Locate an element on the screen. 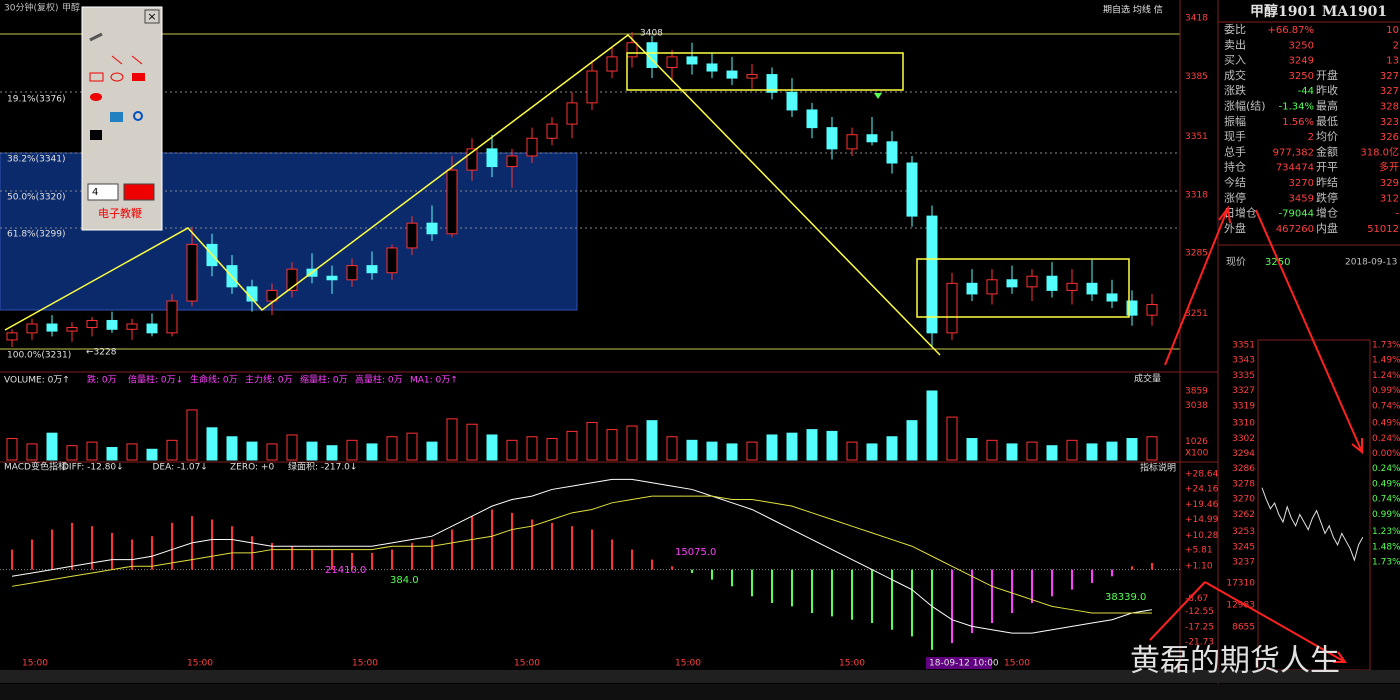 The height and width of the screenshot is (700, 1400). y-tick-label: 3286 is located at coordinates (1243, 469).